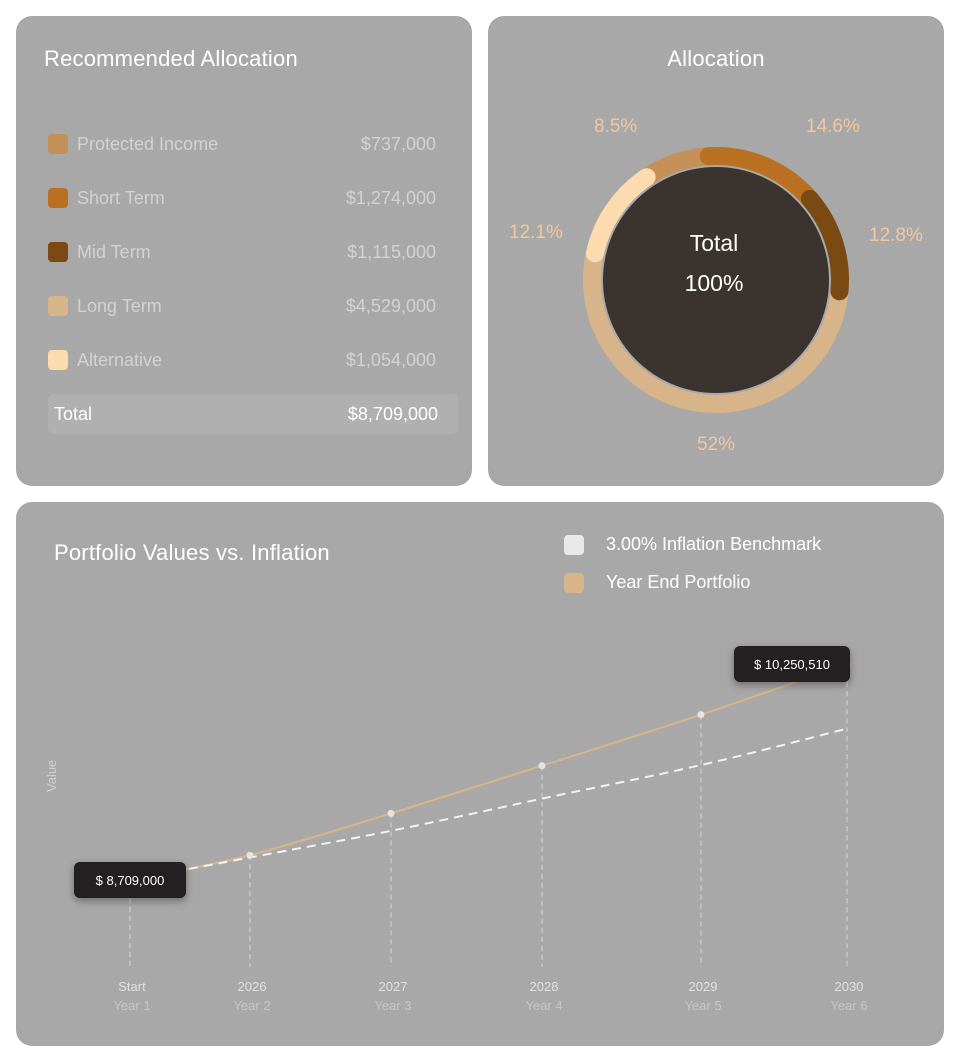 The height and width of the screenshot is (1062, 960). What do you see at coordinates (132, 996) in the screenshot?
I see `x-tick-label: Start Year 1` at bounding box center [132, 996].